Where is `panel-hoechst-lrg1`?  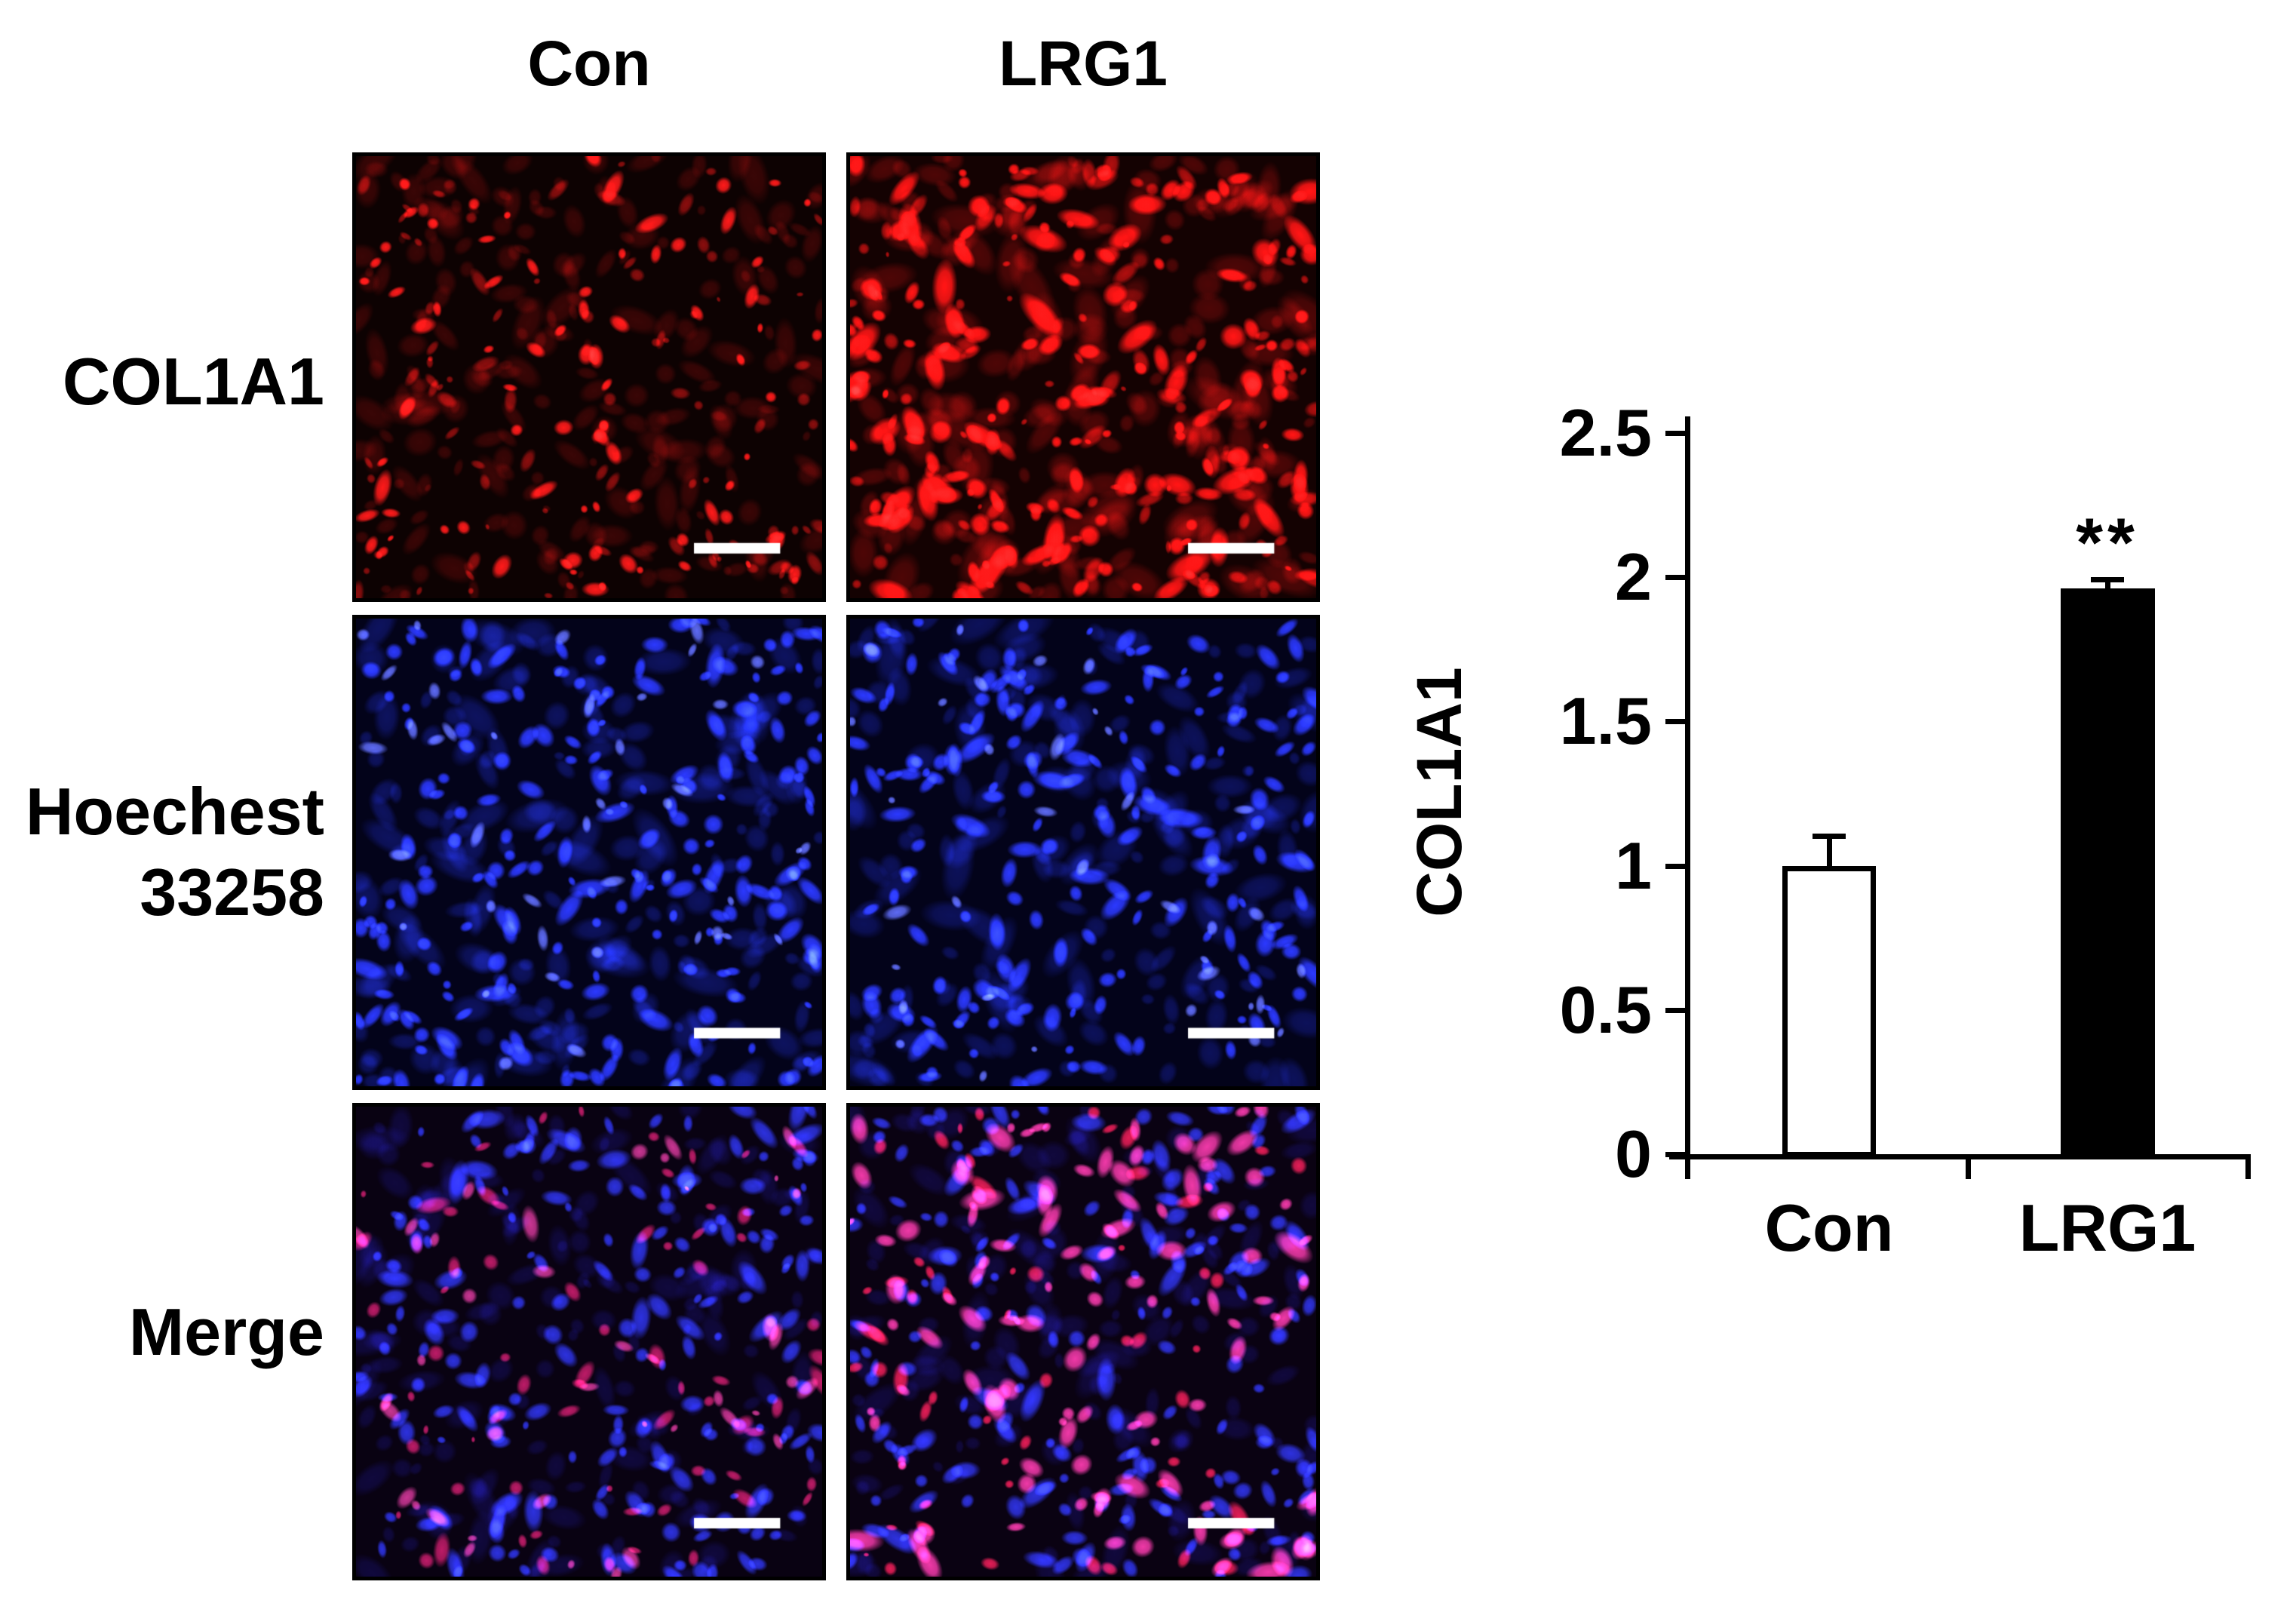
panel-hoechst-lrg1 is located at coordinates (1083, 852).